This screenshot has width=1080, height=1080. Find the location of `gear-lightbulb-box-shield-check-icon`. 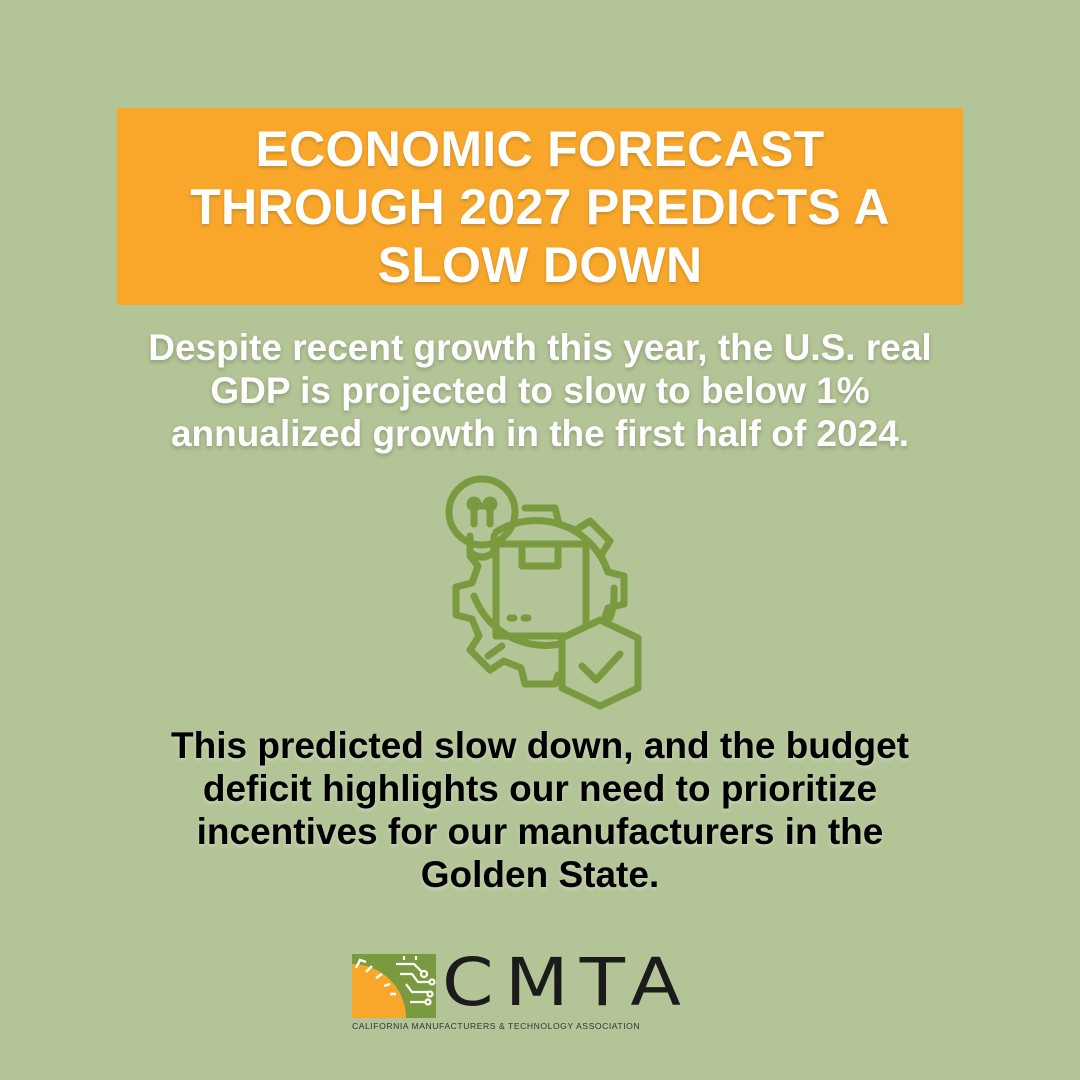

gear-lightbulb-box-shield-check-icon is located at coordinates (540, 590).